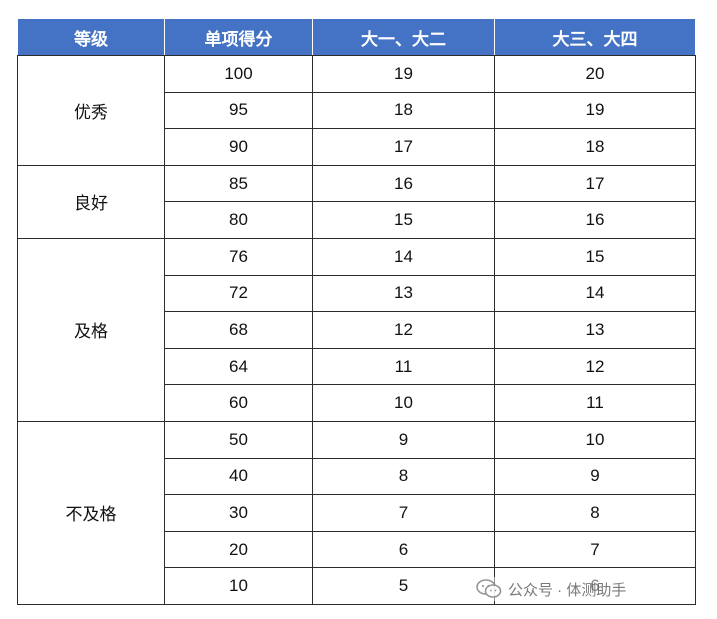 Image resolution: width=717 pixels, height=619 pixels. I want to click on year-1-2-cell: 6, so click(403, 549).